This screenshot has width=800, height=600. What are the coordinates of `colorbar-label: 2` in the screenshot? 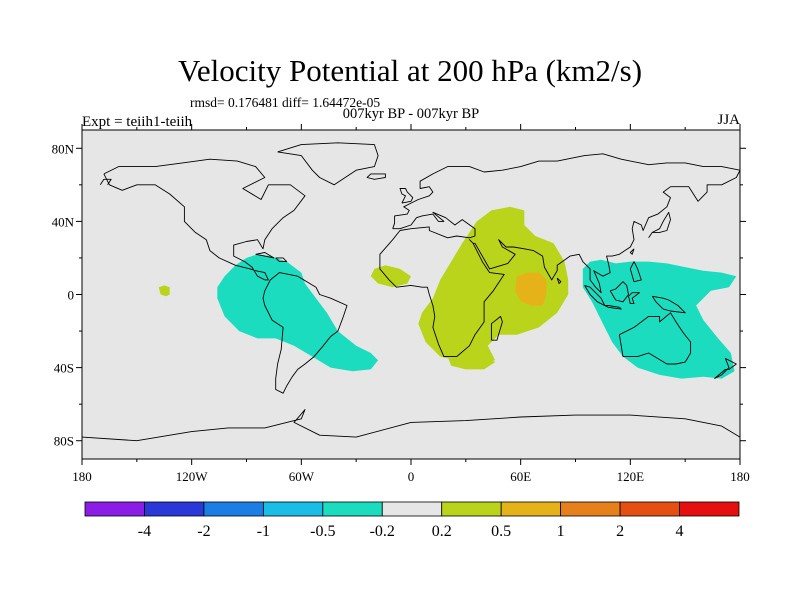 It's located at (620, 531).